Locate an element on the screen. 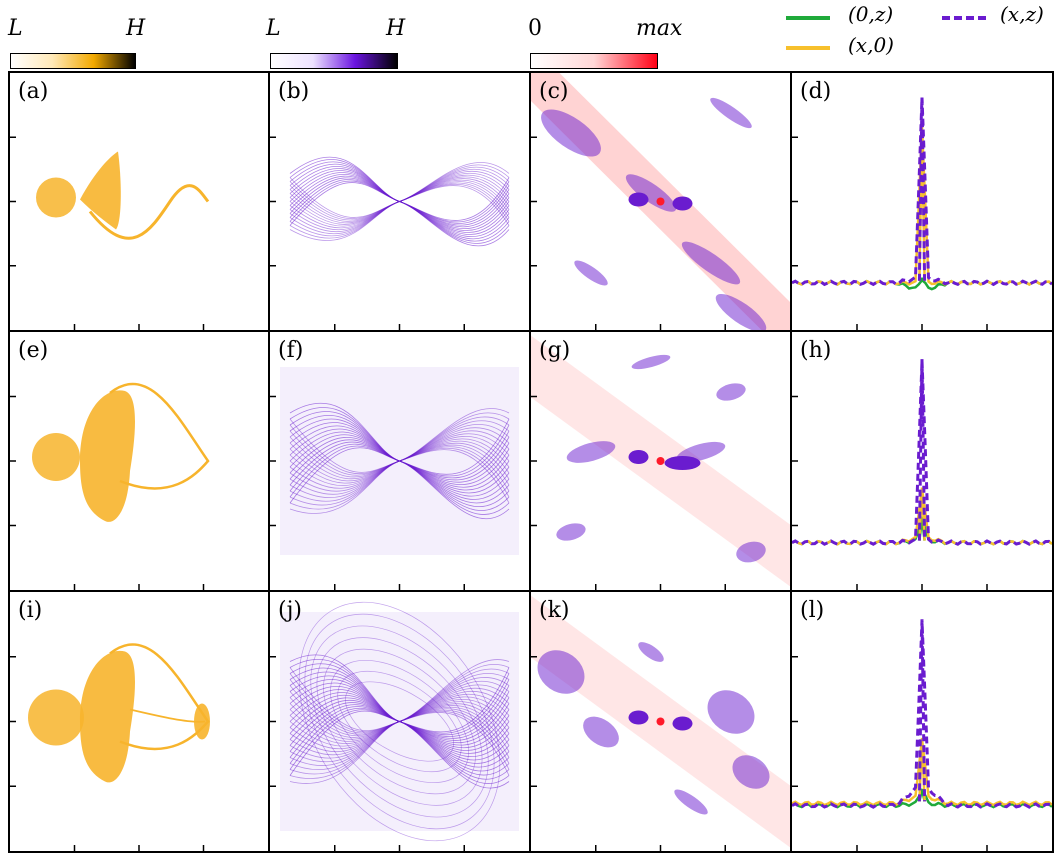 Image resolution: width=1062 pixels, height=856 pixels. colorbar-1-high-label: H is located at coordinates (136, 28).